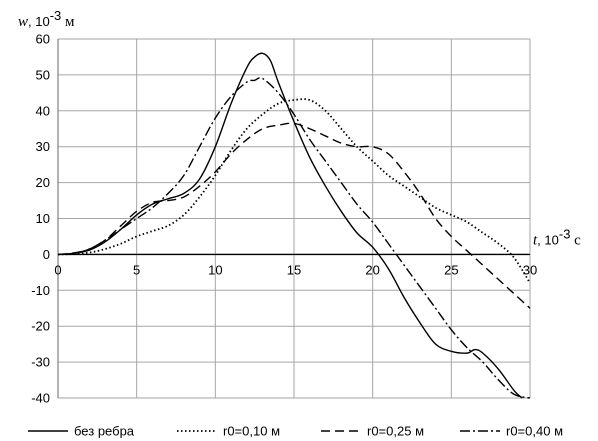  What do you see at coordinates (530, 269) in the screenshot?
I see `x-tick-label: 30` at bounding box center [530, 269].